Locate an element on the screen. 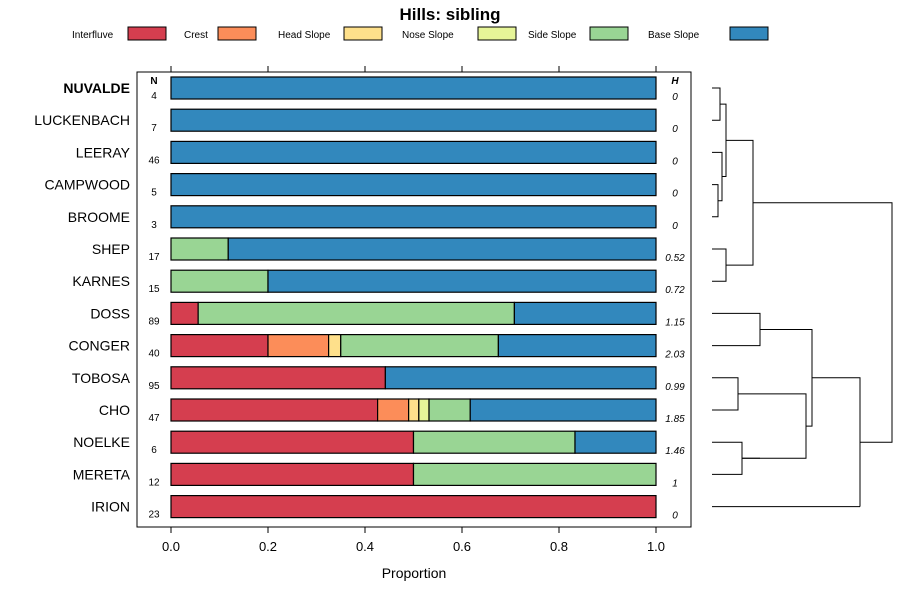 The image size is (900, 600). h-value-5: 0.52 is located at coordinates (675, 258).